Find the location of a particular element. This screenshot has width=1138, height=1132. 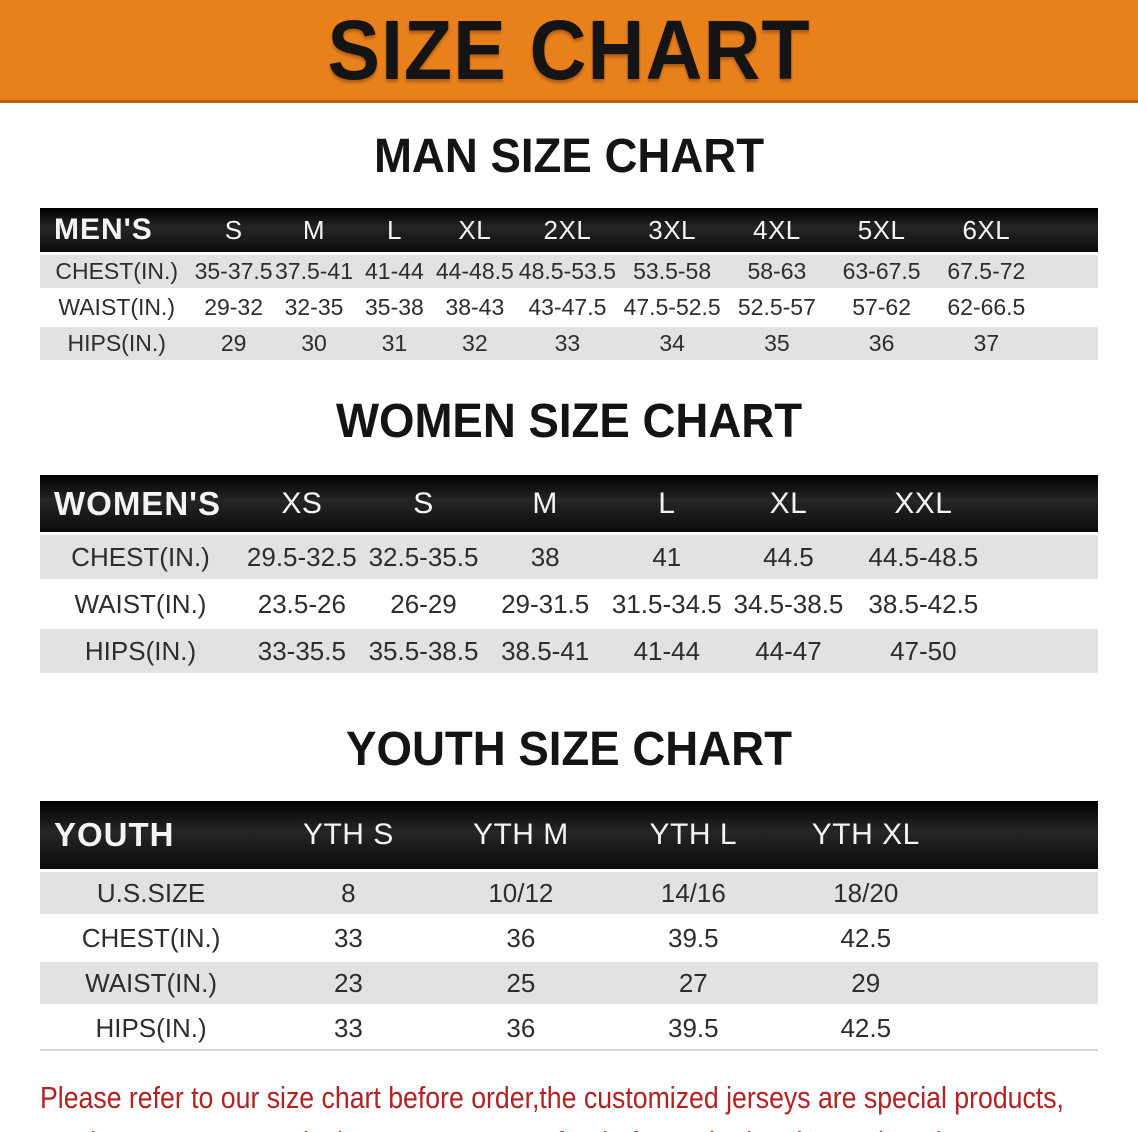

measurement-value: 29-31.5 is located at coordinates (545, 603).